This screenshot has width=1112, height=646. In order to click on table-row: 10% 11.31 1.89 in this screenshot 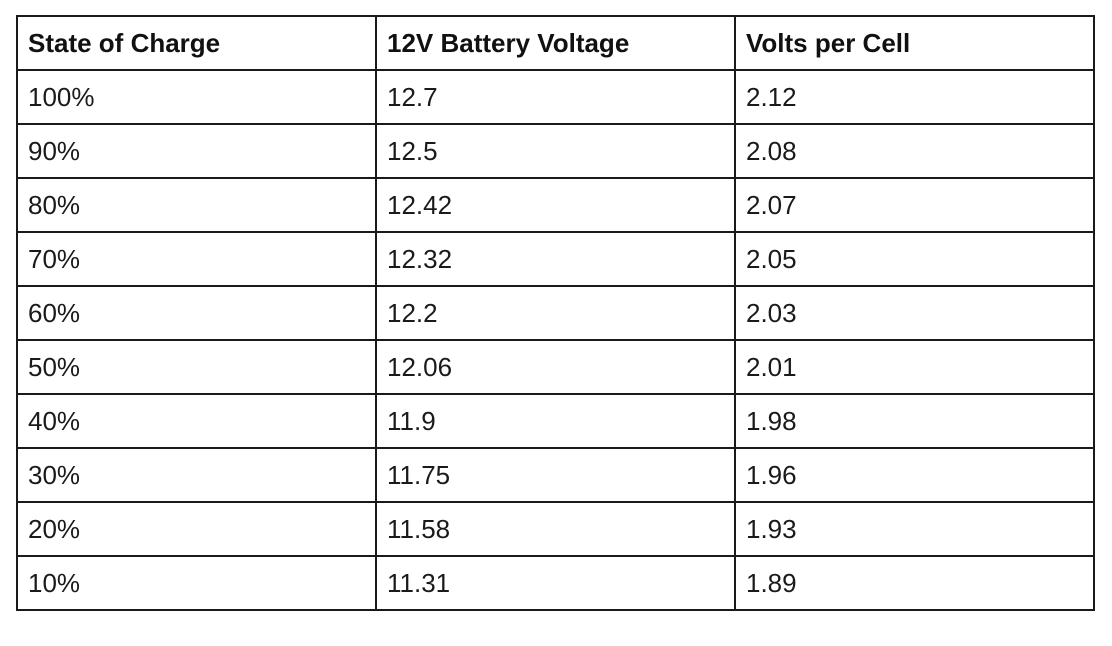, I will do `click(555, 583)`.